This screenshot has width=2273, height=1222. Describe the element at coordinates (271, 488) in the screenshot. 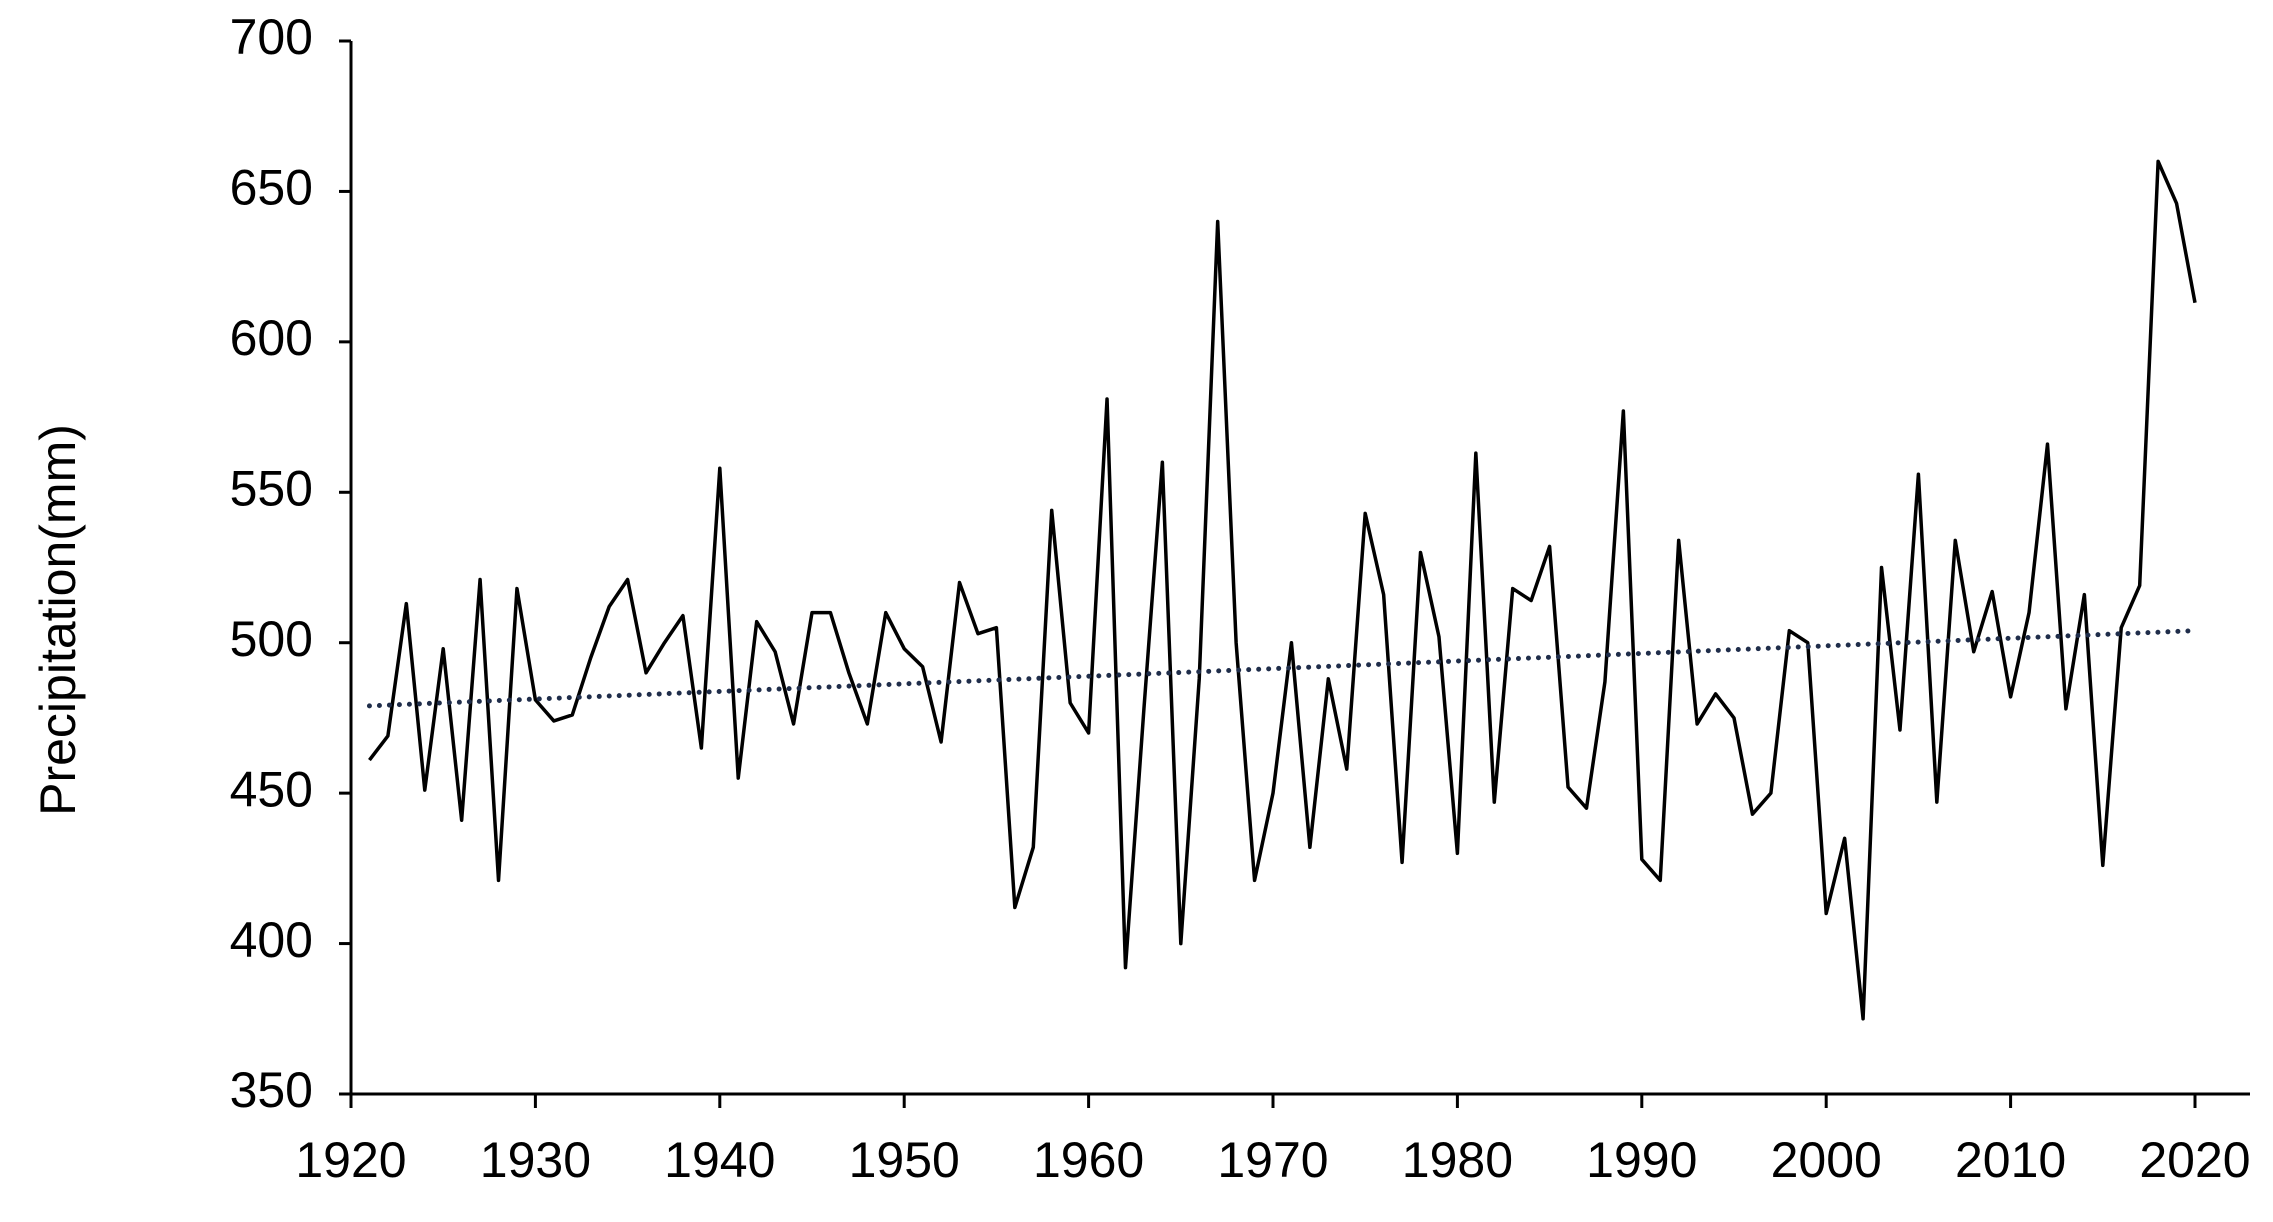

I see `y-tick-label: 550` at that location.